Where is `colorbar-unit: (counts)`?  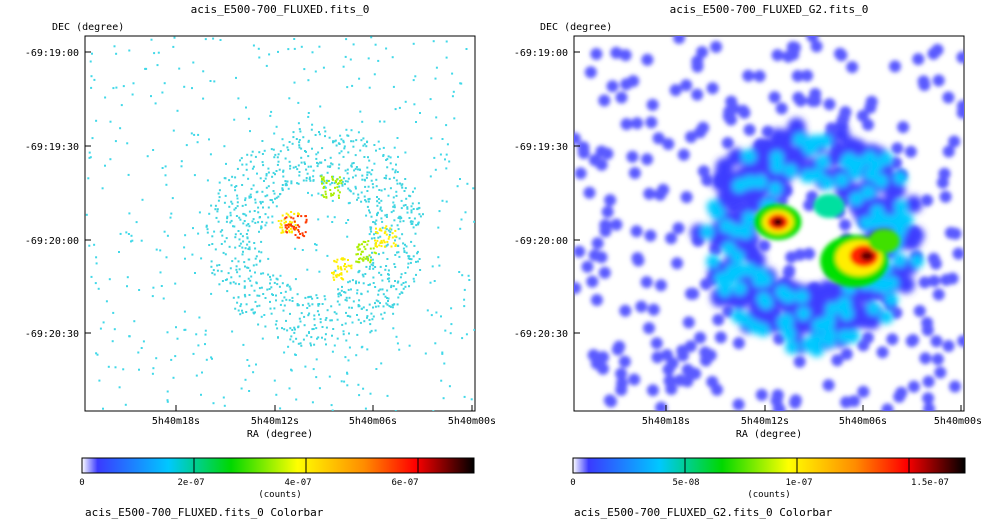 colorbar-unit: (counts) is located at coordinates (279, 495).